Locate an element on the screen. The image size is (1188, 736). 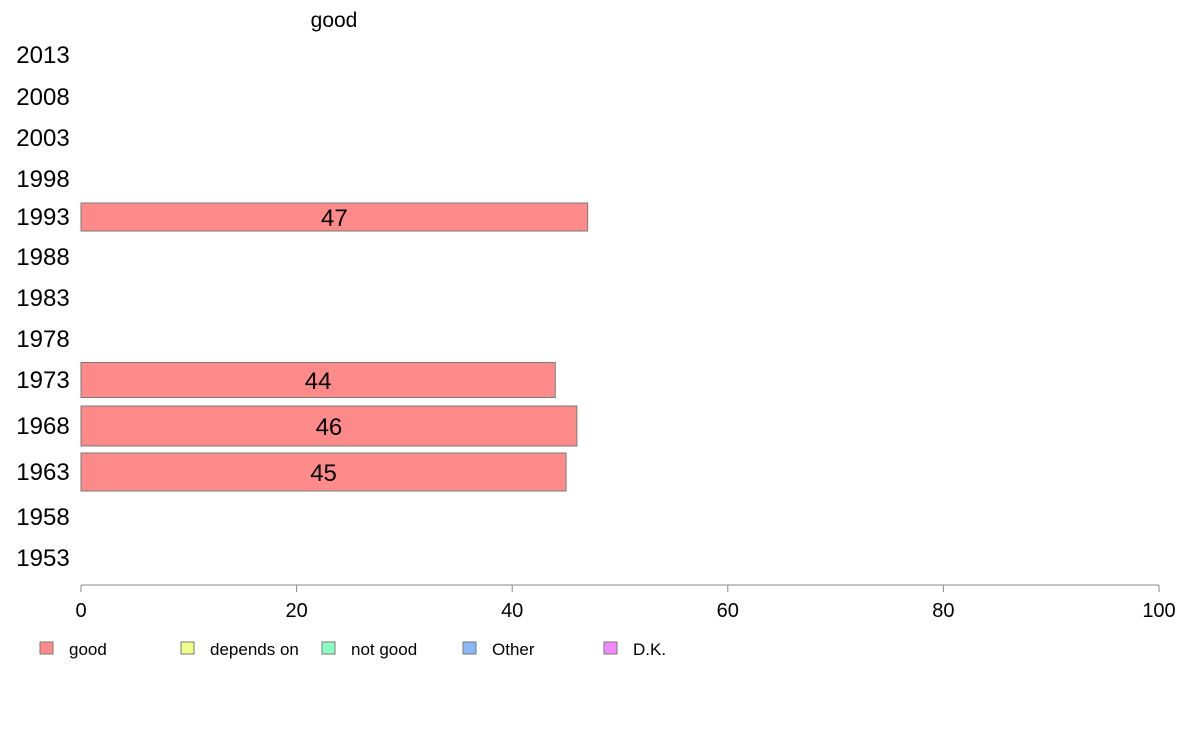
data-label: 47 is located at coordinates (334, 218).